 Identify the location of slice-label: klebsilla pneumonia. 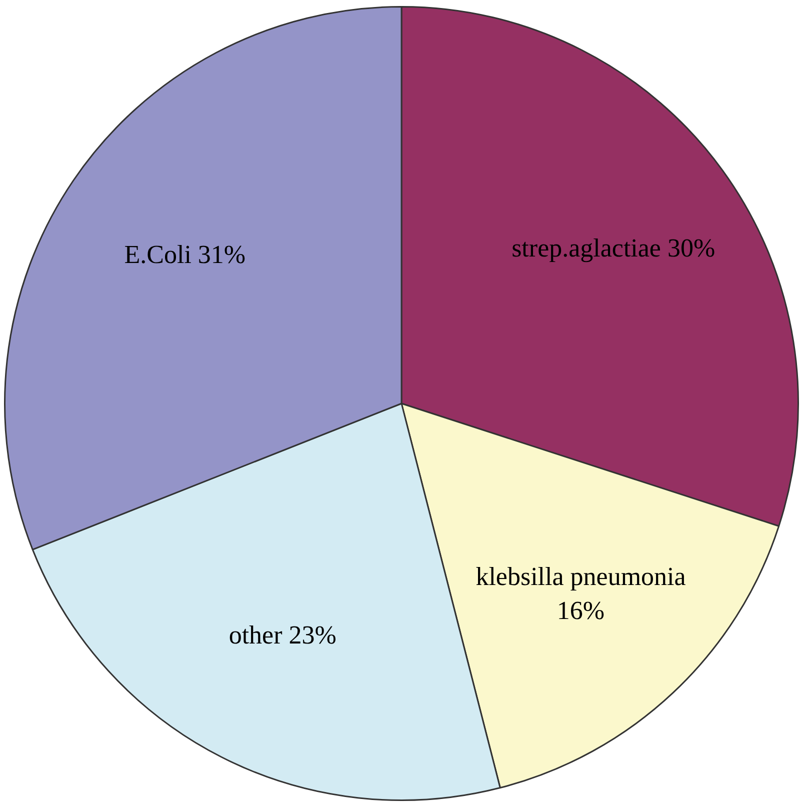
(581, 577).